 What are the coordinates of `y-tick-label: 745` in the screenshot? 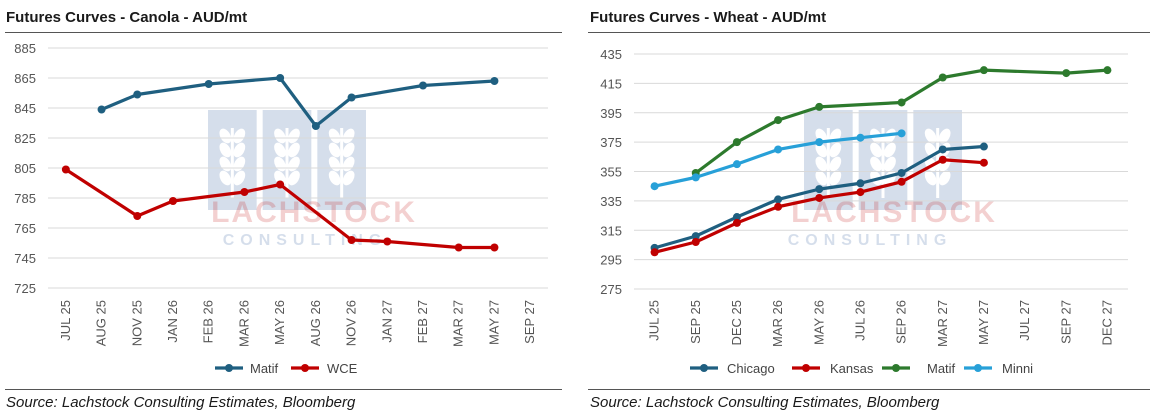 It's located at (25, 258).